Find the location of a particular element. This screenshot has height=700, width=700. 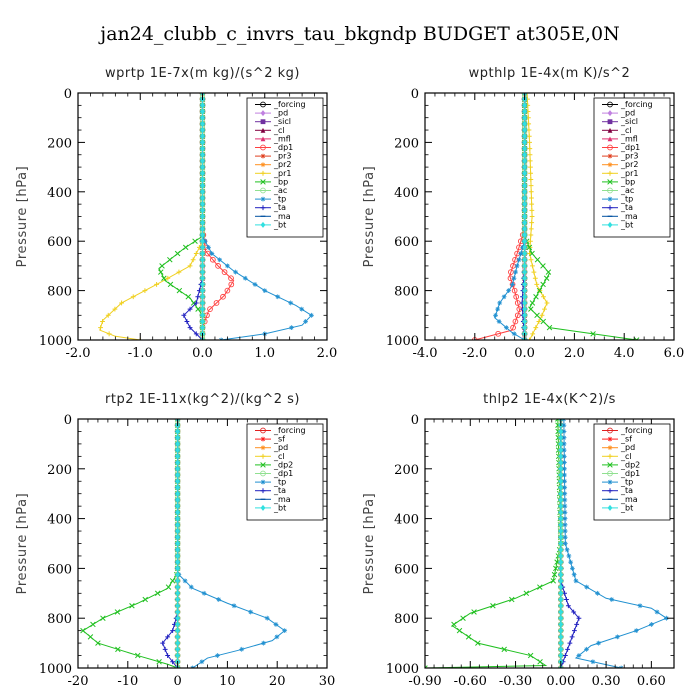

legend-label: _pr3 is located at coordinates (629, 156).